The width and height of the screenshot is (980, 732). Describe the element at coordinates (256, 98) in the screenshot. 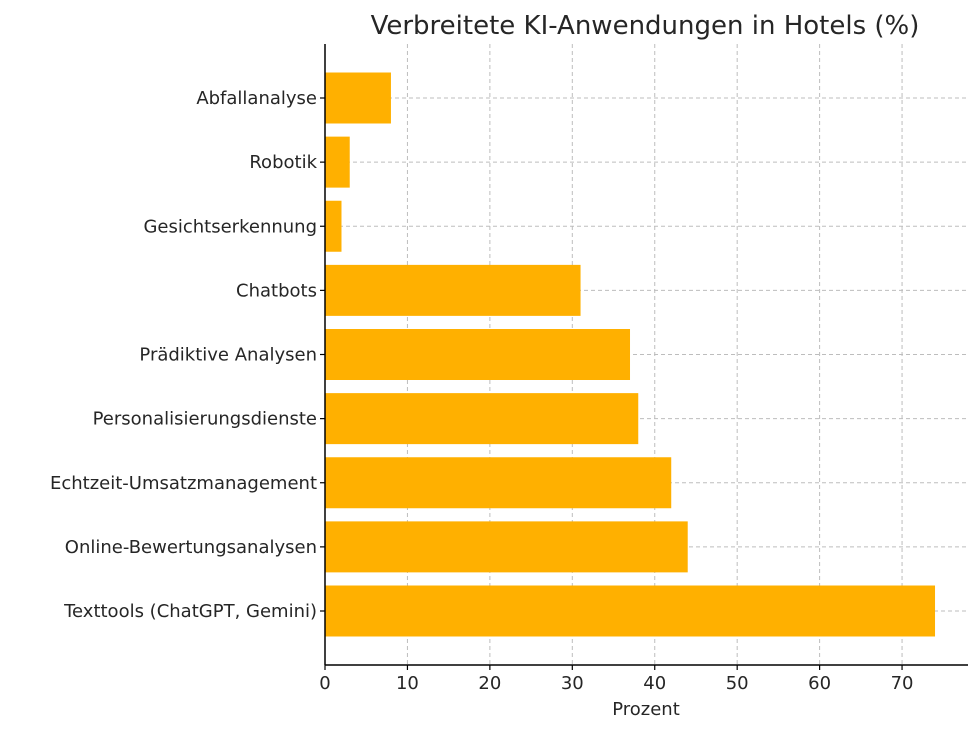

I see `y-tick-label: Abfallanalyse` at that location.